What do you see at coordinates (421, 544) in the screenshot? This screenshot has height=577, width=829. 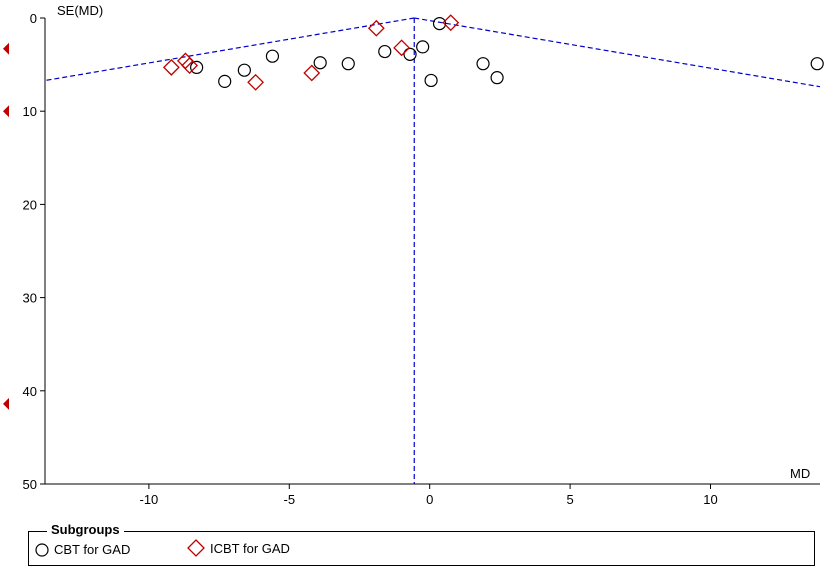 I see `legend: Subgroups CBT for GAD ICBT for GAD` at bounding box center [421, 544].